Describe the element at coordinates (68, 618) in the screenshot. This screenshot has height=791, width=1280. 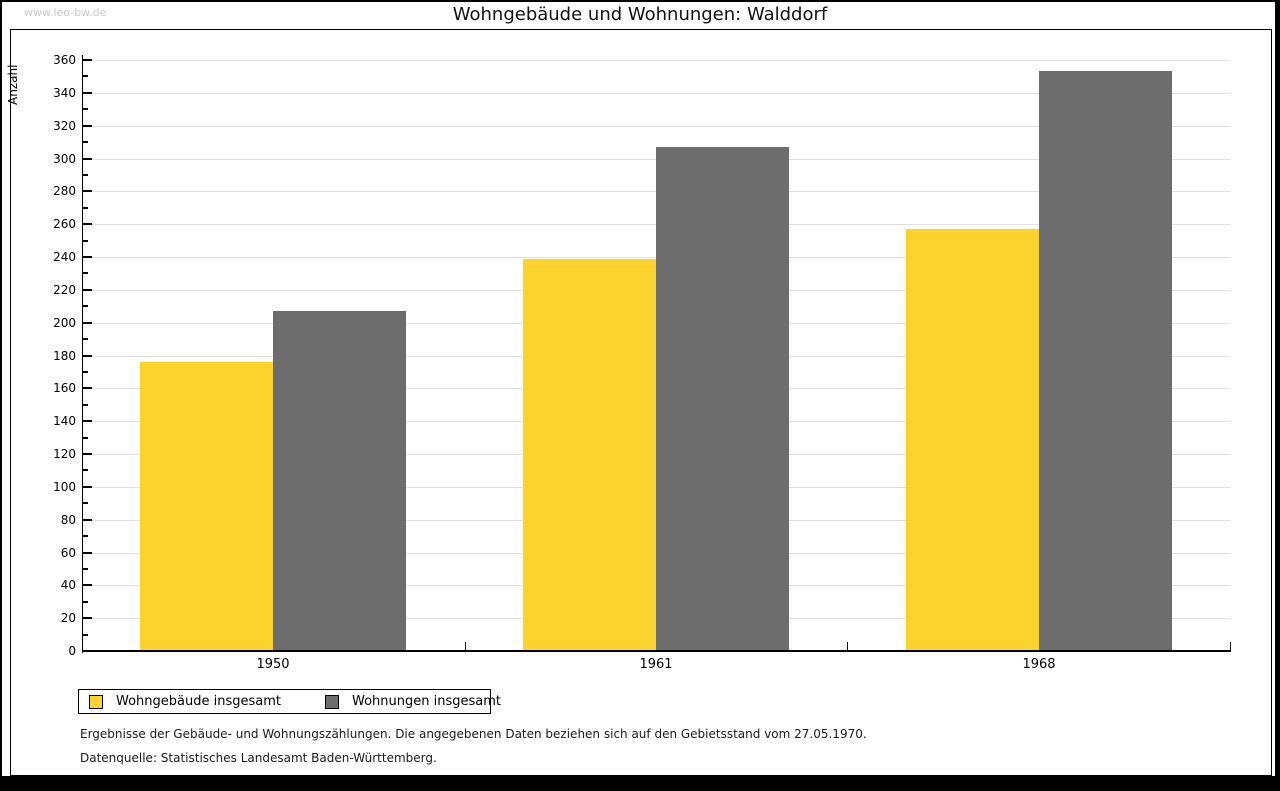
I see `y-tick-label: 20` at that location.